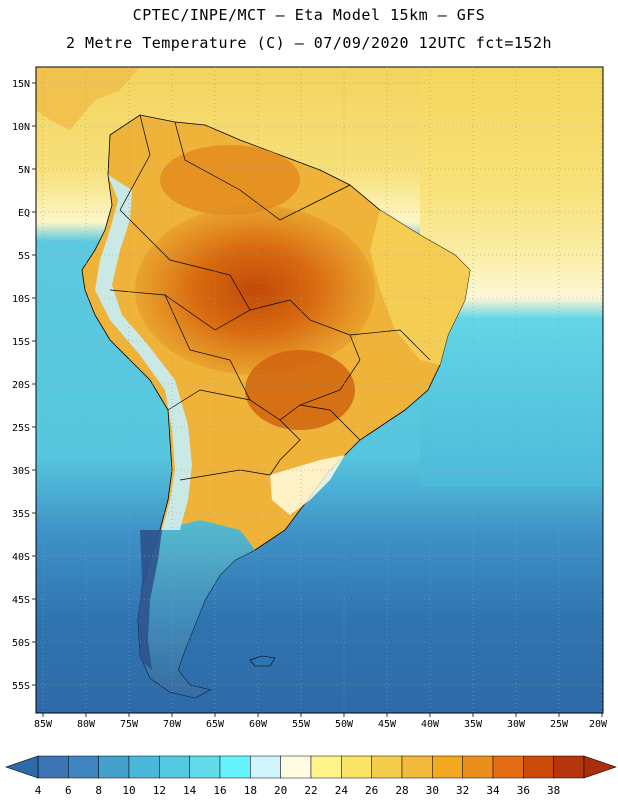 The height and width of the screenshot is (800, 618). I want to click on colorbar-label: 22, so click(310, 790).